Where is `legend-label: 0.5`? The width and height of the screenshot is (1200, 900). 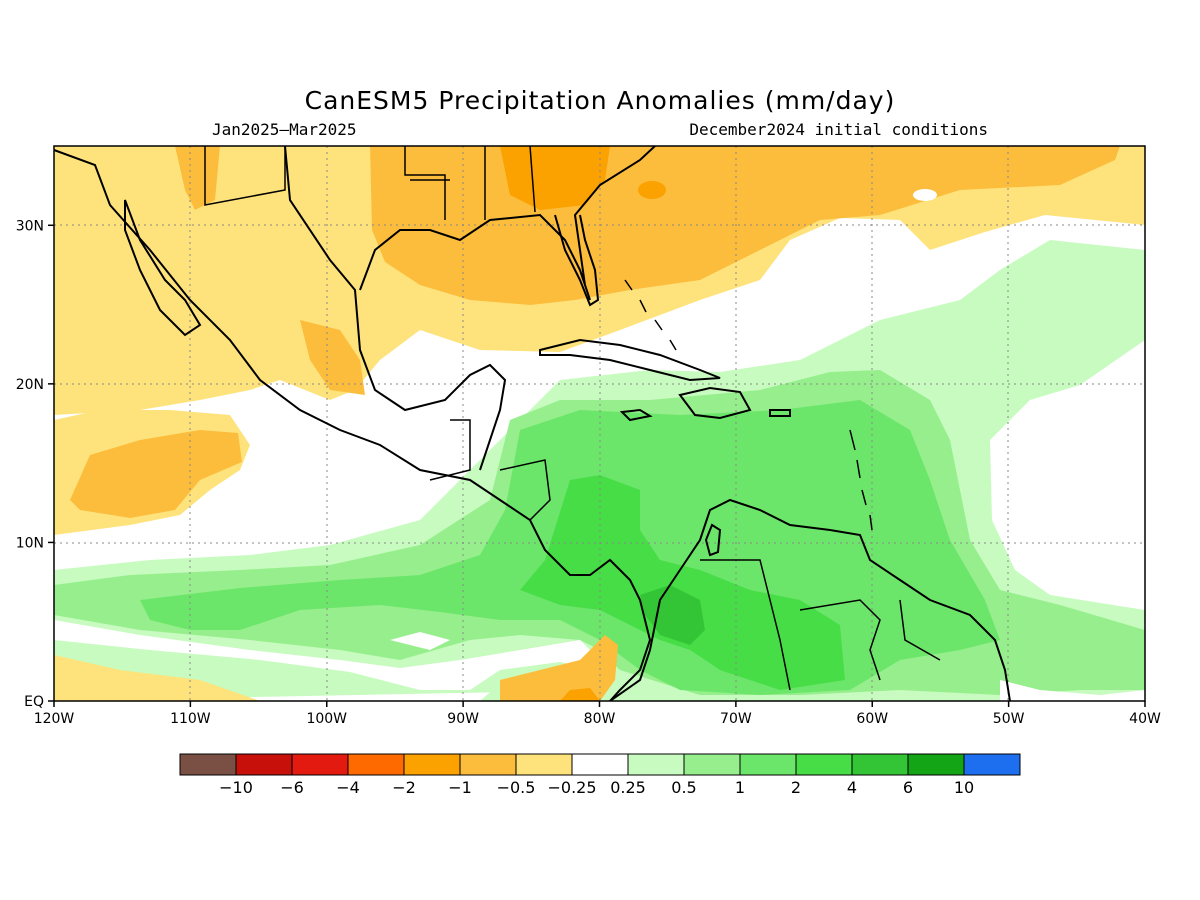 legend-label: 0.5 is located at coordinates (683, 787).